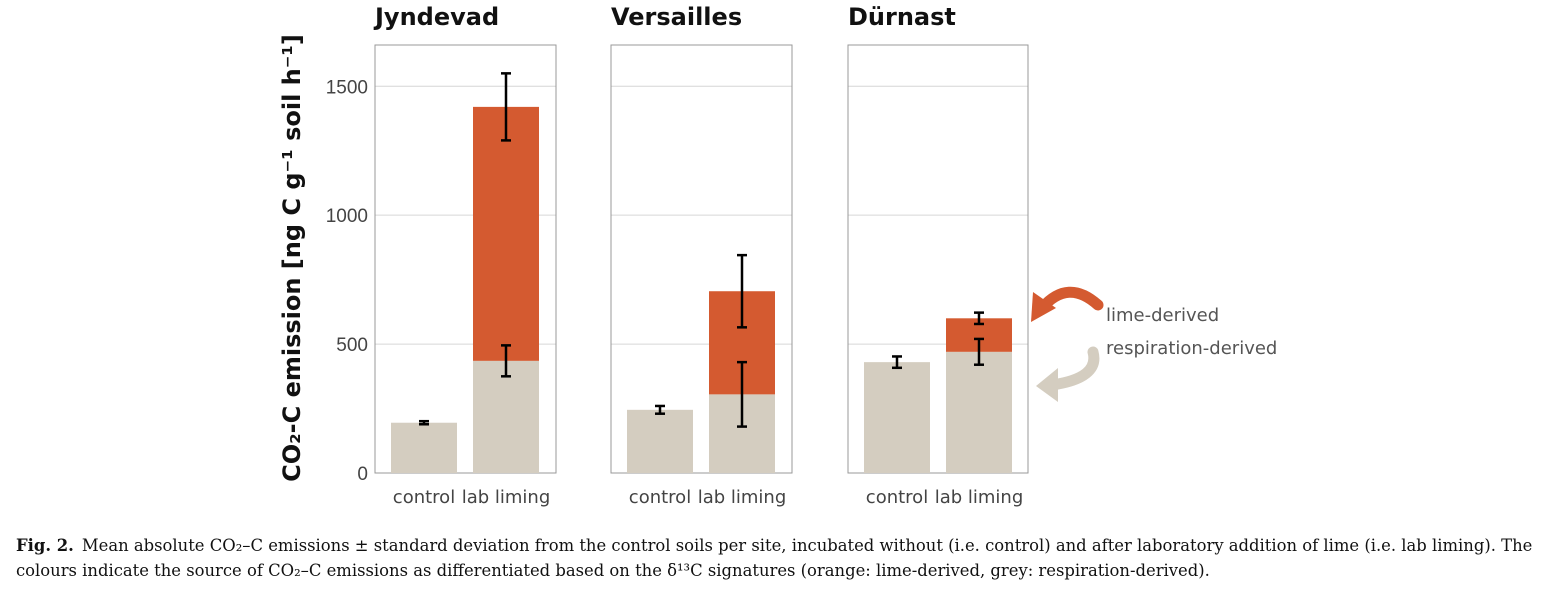 Image resolution: width=1547 pixels, height=591 pixels. I want to click on panel-title: Versailles, so click(676, 17).